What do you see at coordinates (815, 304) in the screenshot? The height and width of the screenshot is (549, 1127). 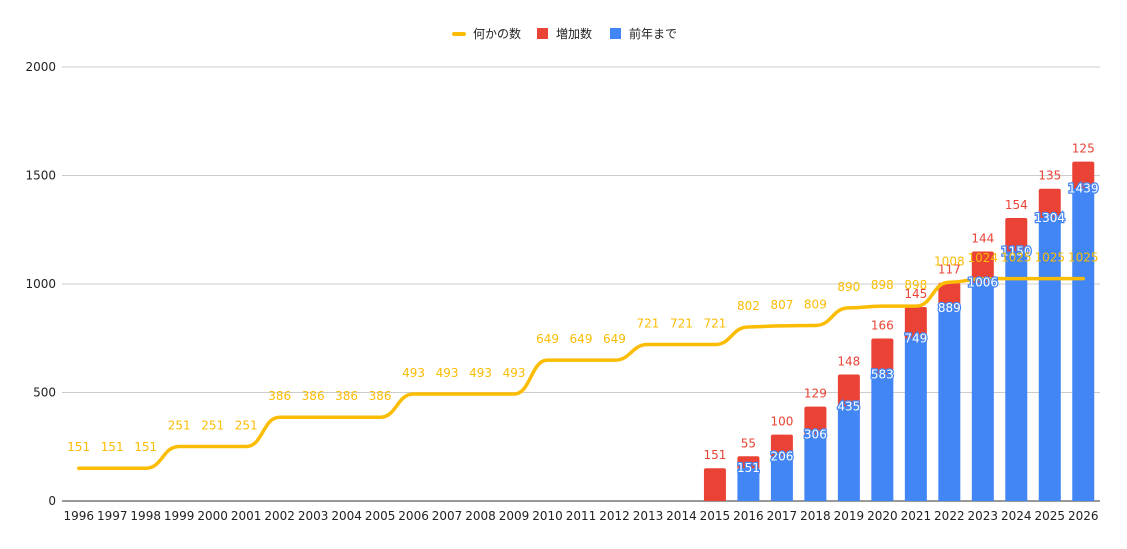 I see `data-label-line: 809` at bounding box center [815, 304].